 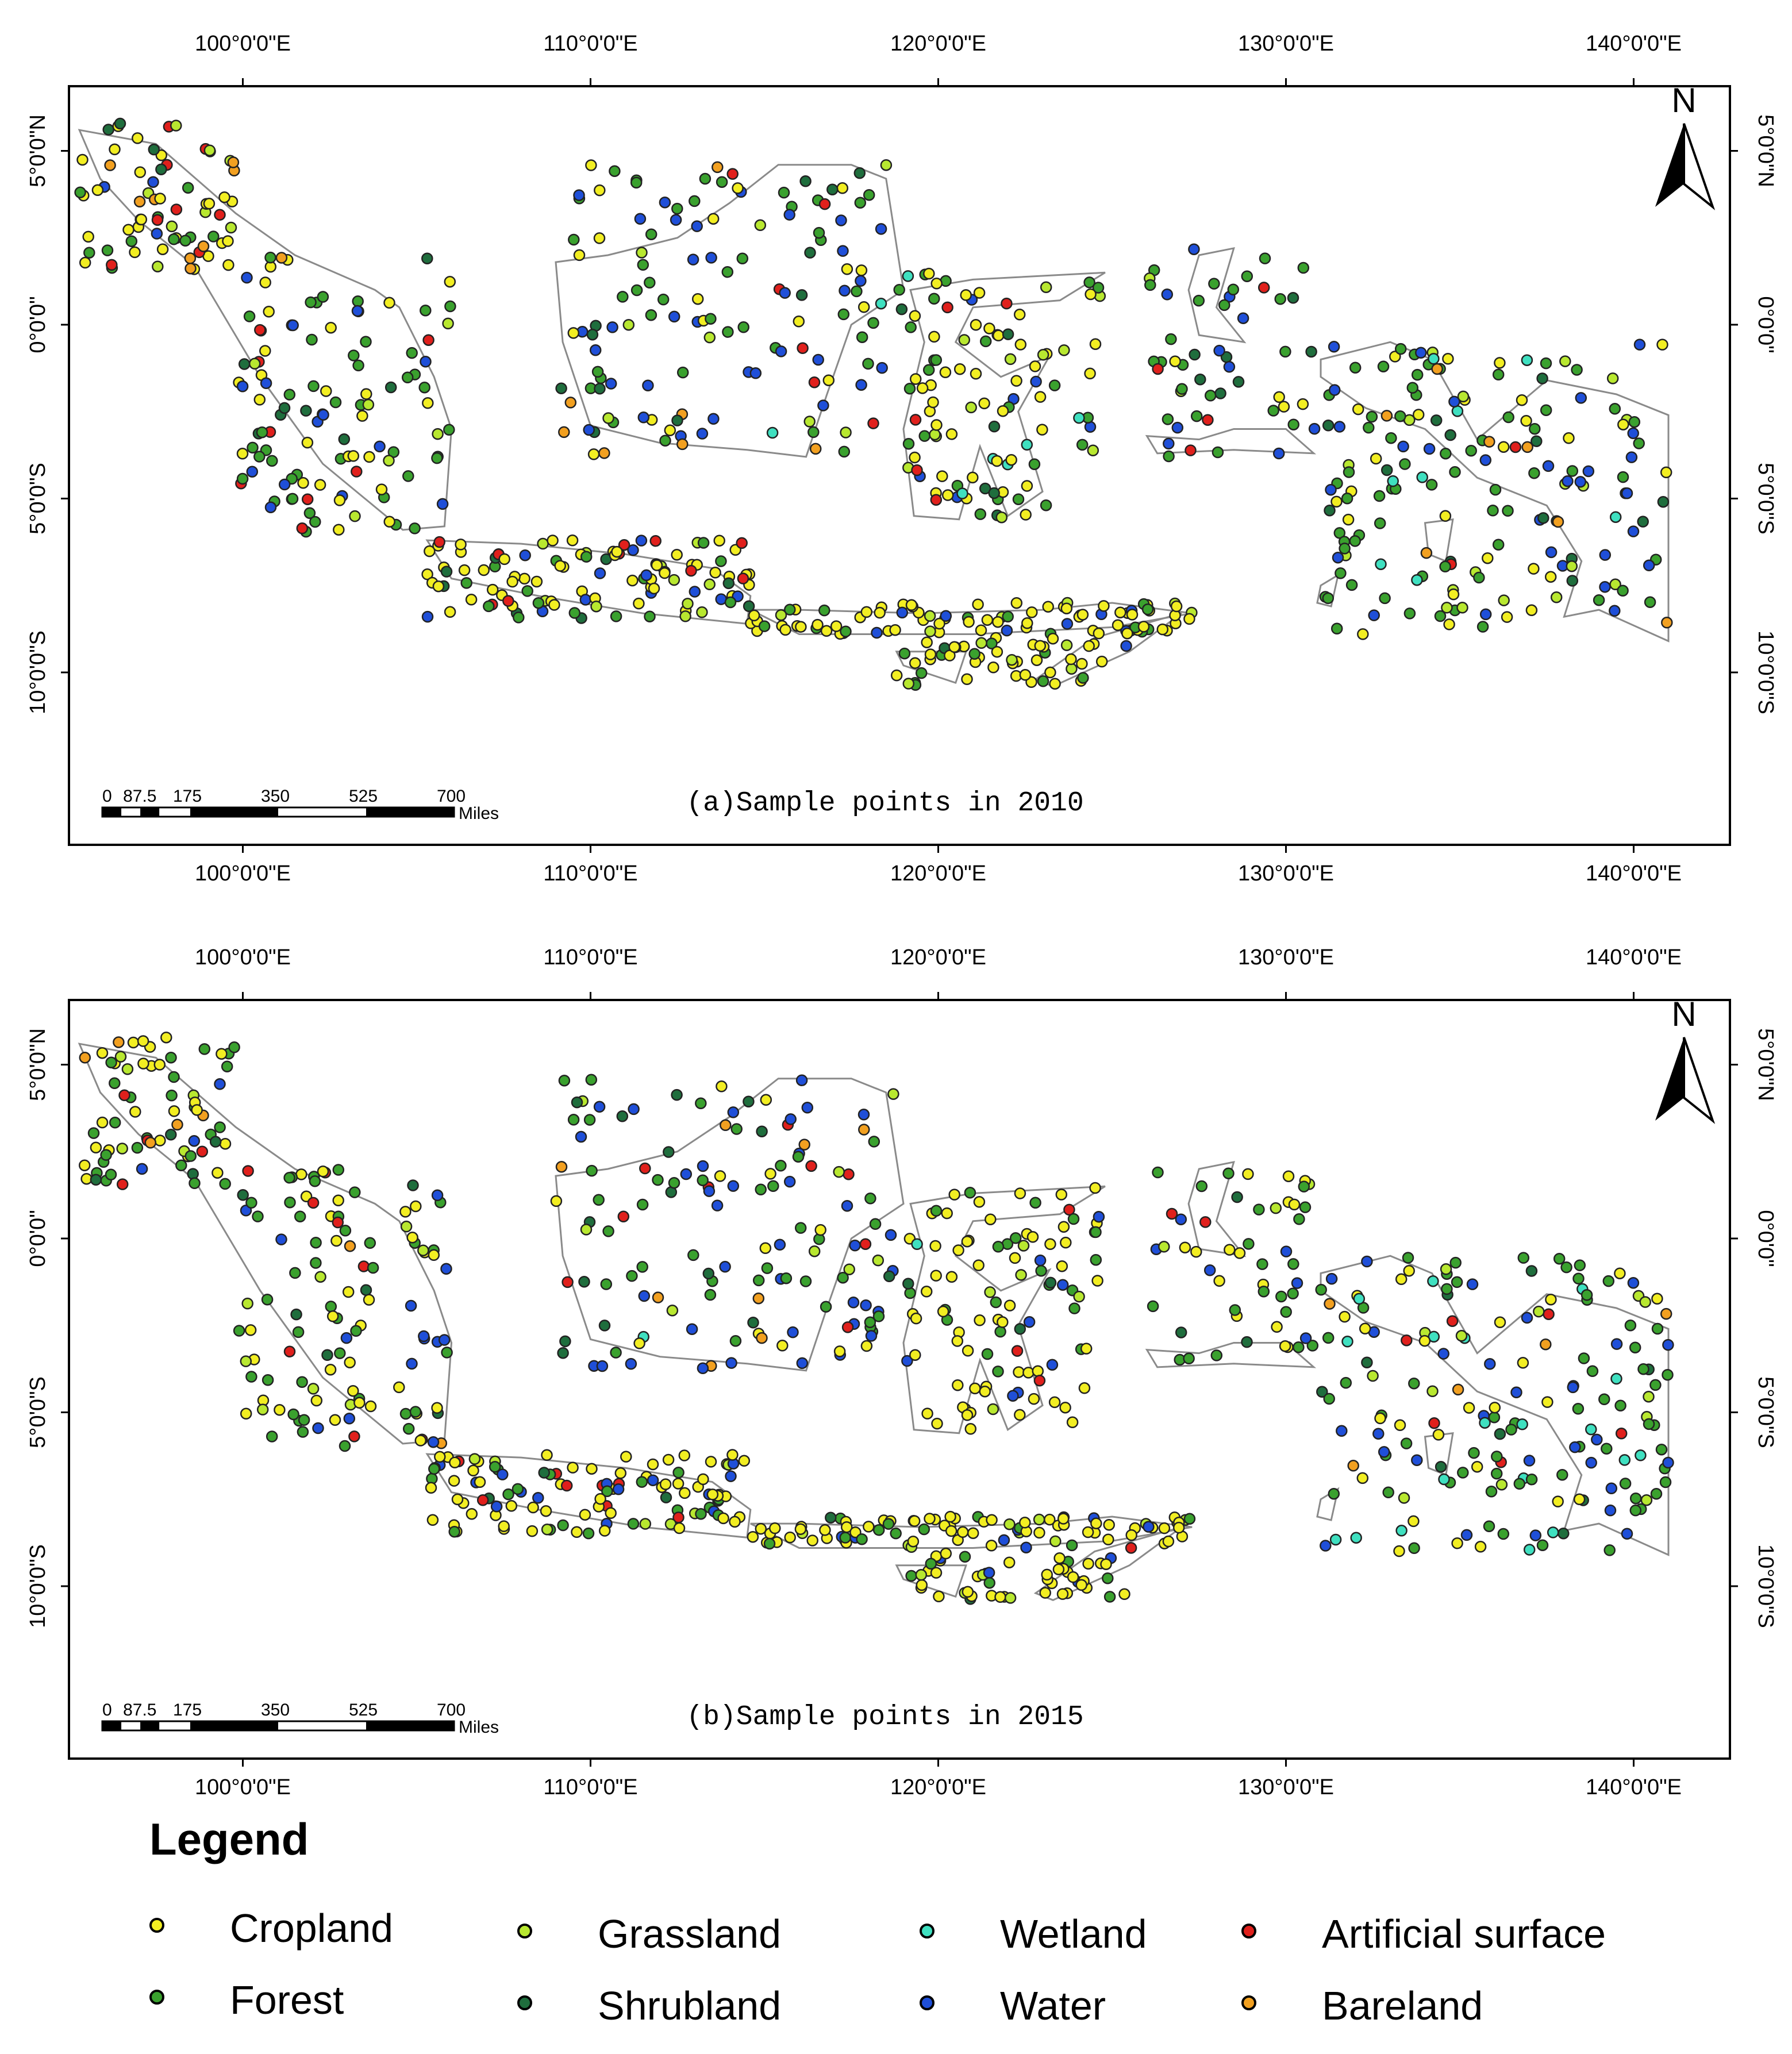 What do you see at coordinates (884, 1718) in the screenshot?
I see `panel-caption: (b)Sample points in 2015` at bounding box center [884, 1718].